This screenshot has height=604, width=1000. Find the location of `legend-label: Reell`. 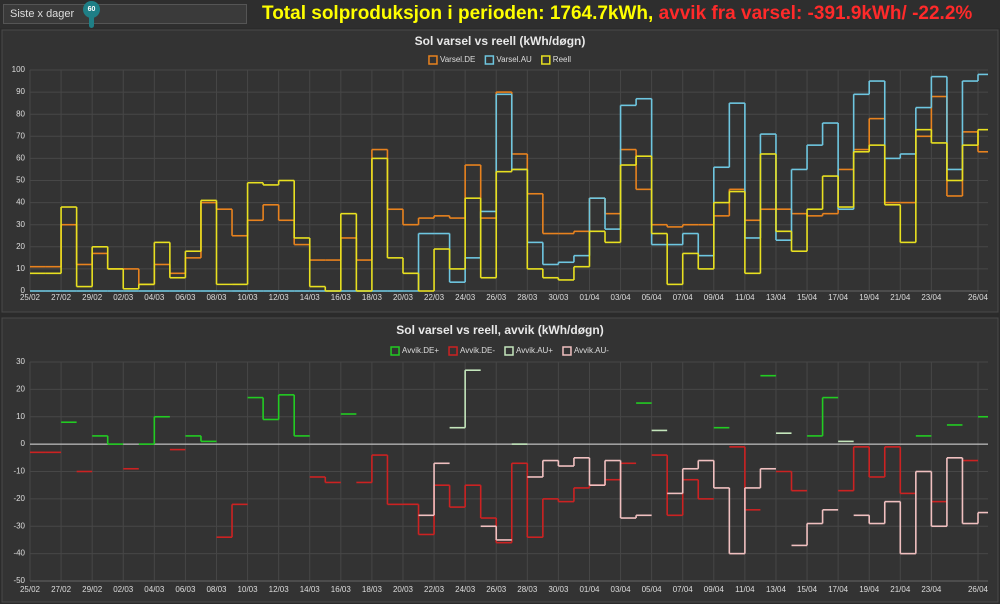

legend-label: Reell is located at coordinates (562, 59).